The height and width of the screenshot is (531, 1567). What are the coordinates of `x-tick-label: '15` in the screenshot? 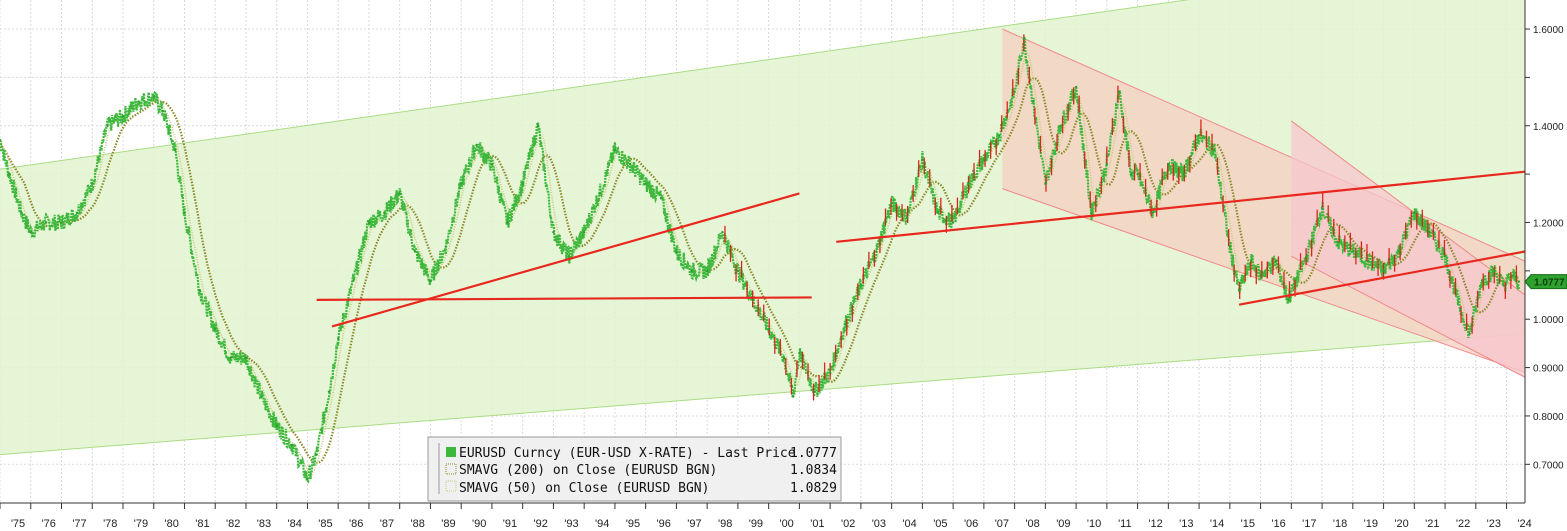 It's located at (1248, 524).